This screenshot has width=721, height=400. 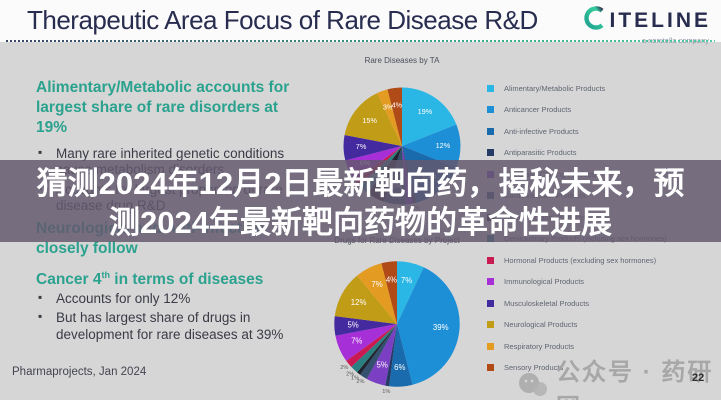 What do you see at coordinates (533, 386) in the screenshot?
I see `wechat-logo-icon` at bounding box center [533, 386].